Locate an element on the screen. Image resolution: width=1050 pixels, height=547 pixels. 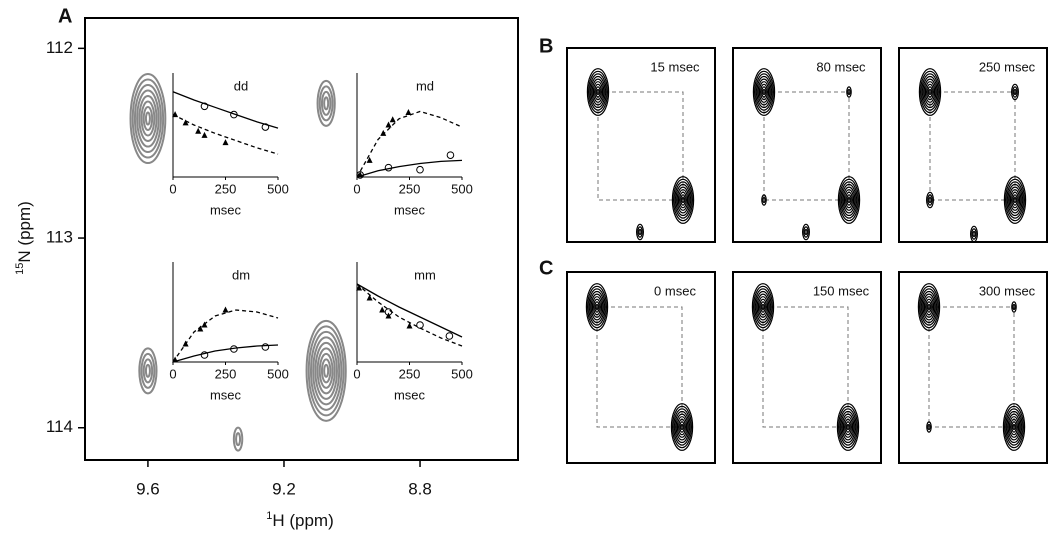
panel-label: B is located at coordinates (546, 46).